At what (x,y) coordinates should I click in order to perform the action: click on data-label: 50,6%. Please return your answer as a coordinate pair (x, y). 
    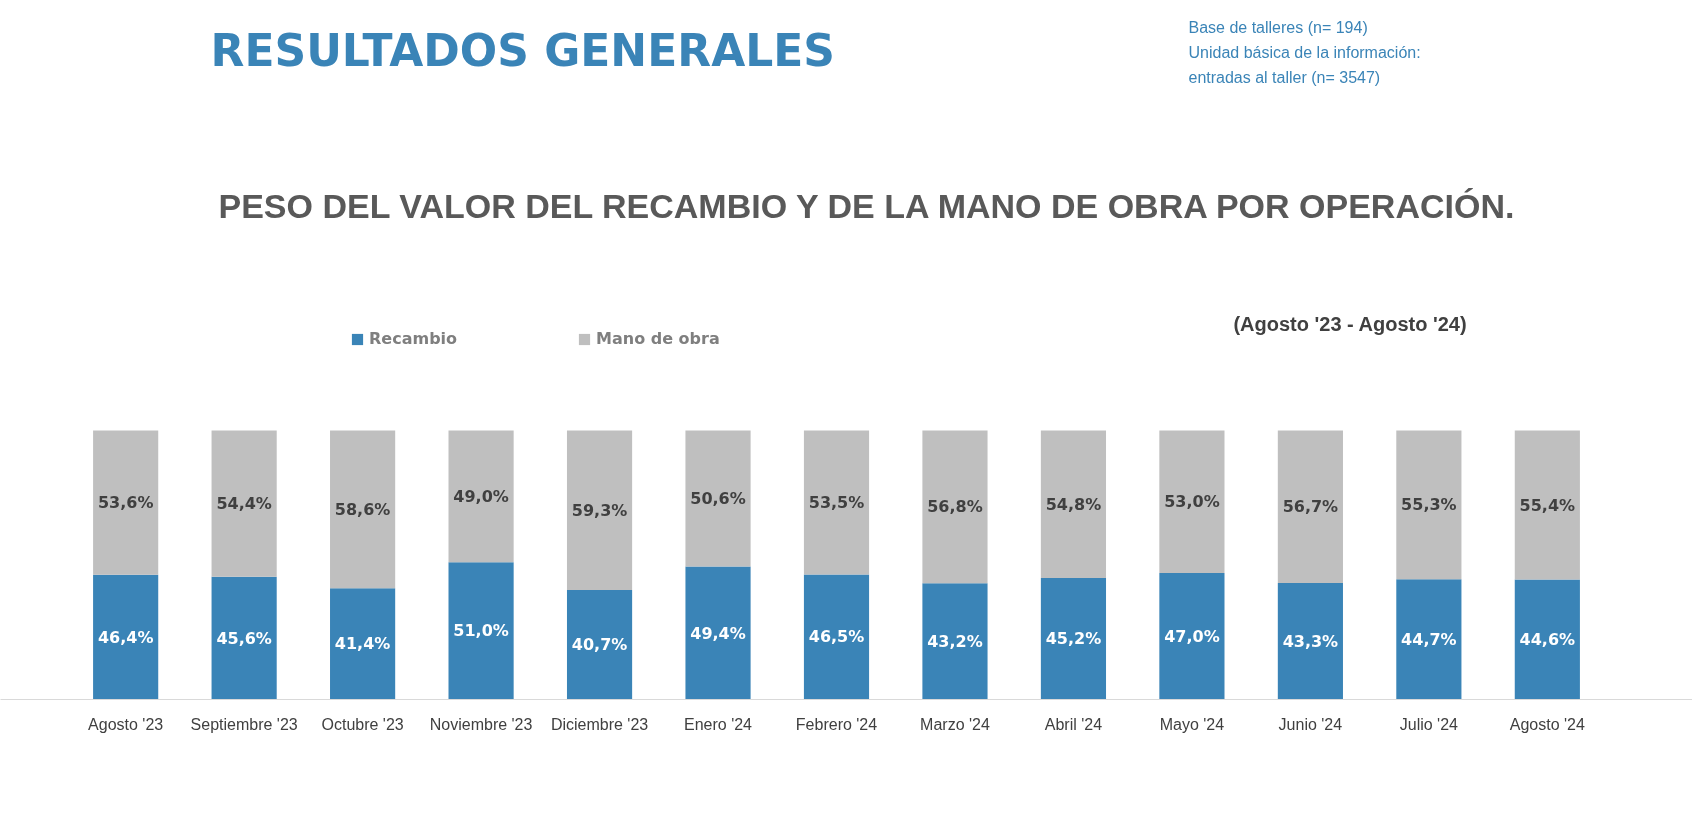
    Looking at the image, I should click on (718, 499).